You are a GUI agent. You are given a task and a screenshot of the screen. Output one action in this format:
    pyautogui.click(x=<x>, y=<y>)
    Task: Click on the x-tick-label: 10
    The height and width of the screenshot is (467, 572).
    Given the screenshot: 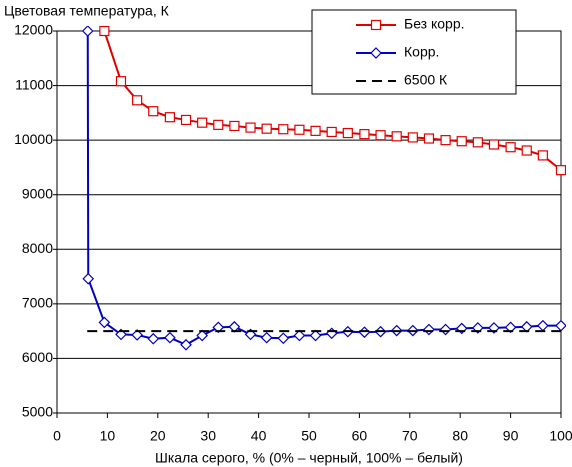 What is the action you would take?
    pyautogui.click(x=108, y=436)
    